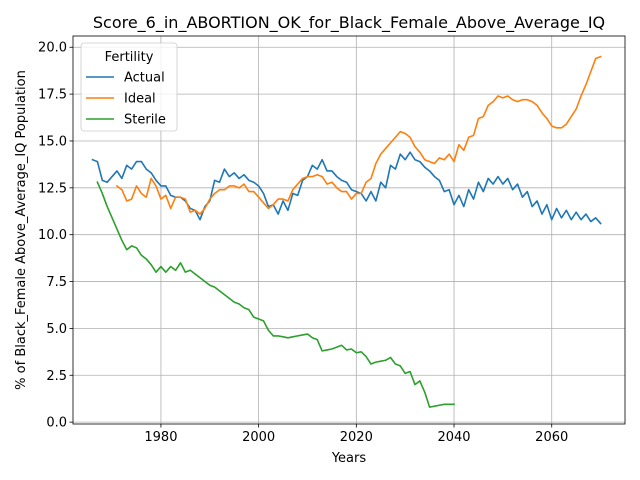 This screenshot has width=640, height=480. I want to click on y-tick-label: 17.5, so click(52, 95).